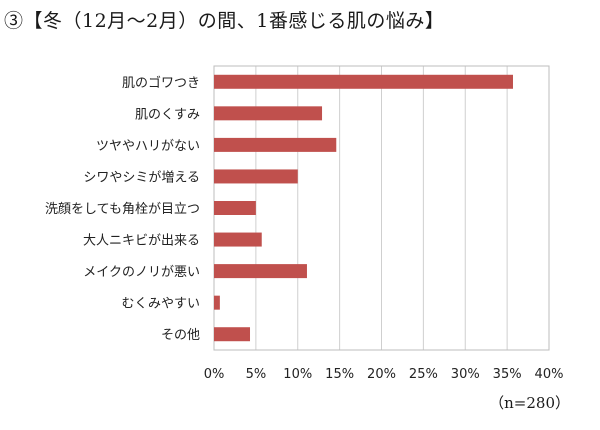 The height and width of the screenshot is (430, 600). Describe the element at coordinates (297, 374) in the screenshot. I see `x-tick-label: 10%` at that location.